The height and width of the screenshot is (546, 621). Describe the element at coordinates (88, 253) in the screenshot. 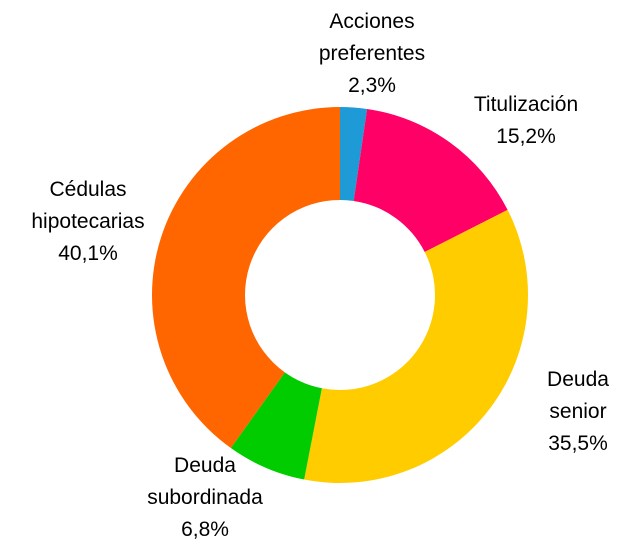

I see `value-label: 40,1%` at that location.